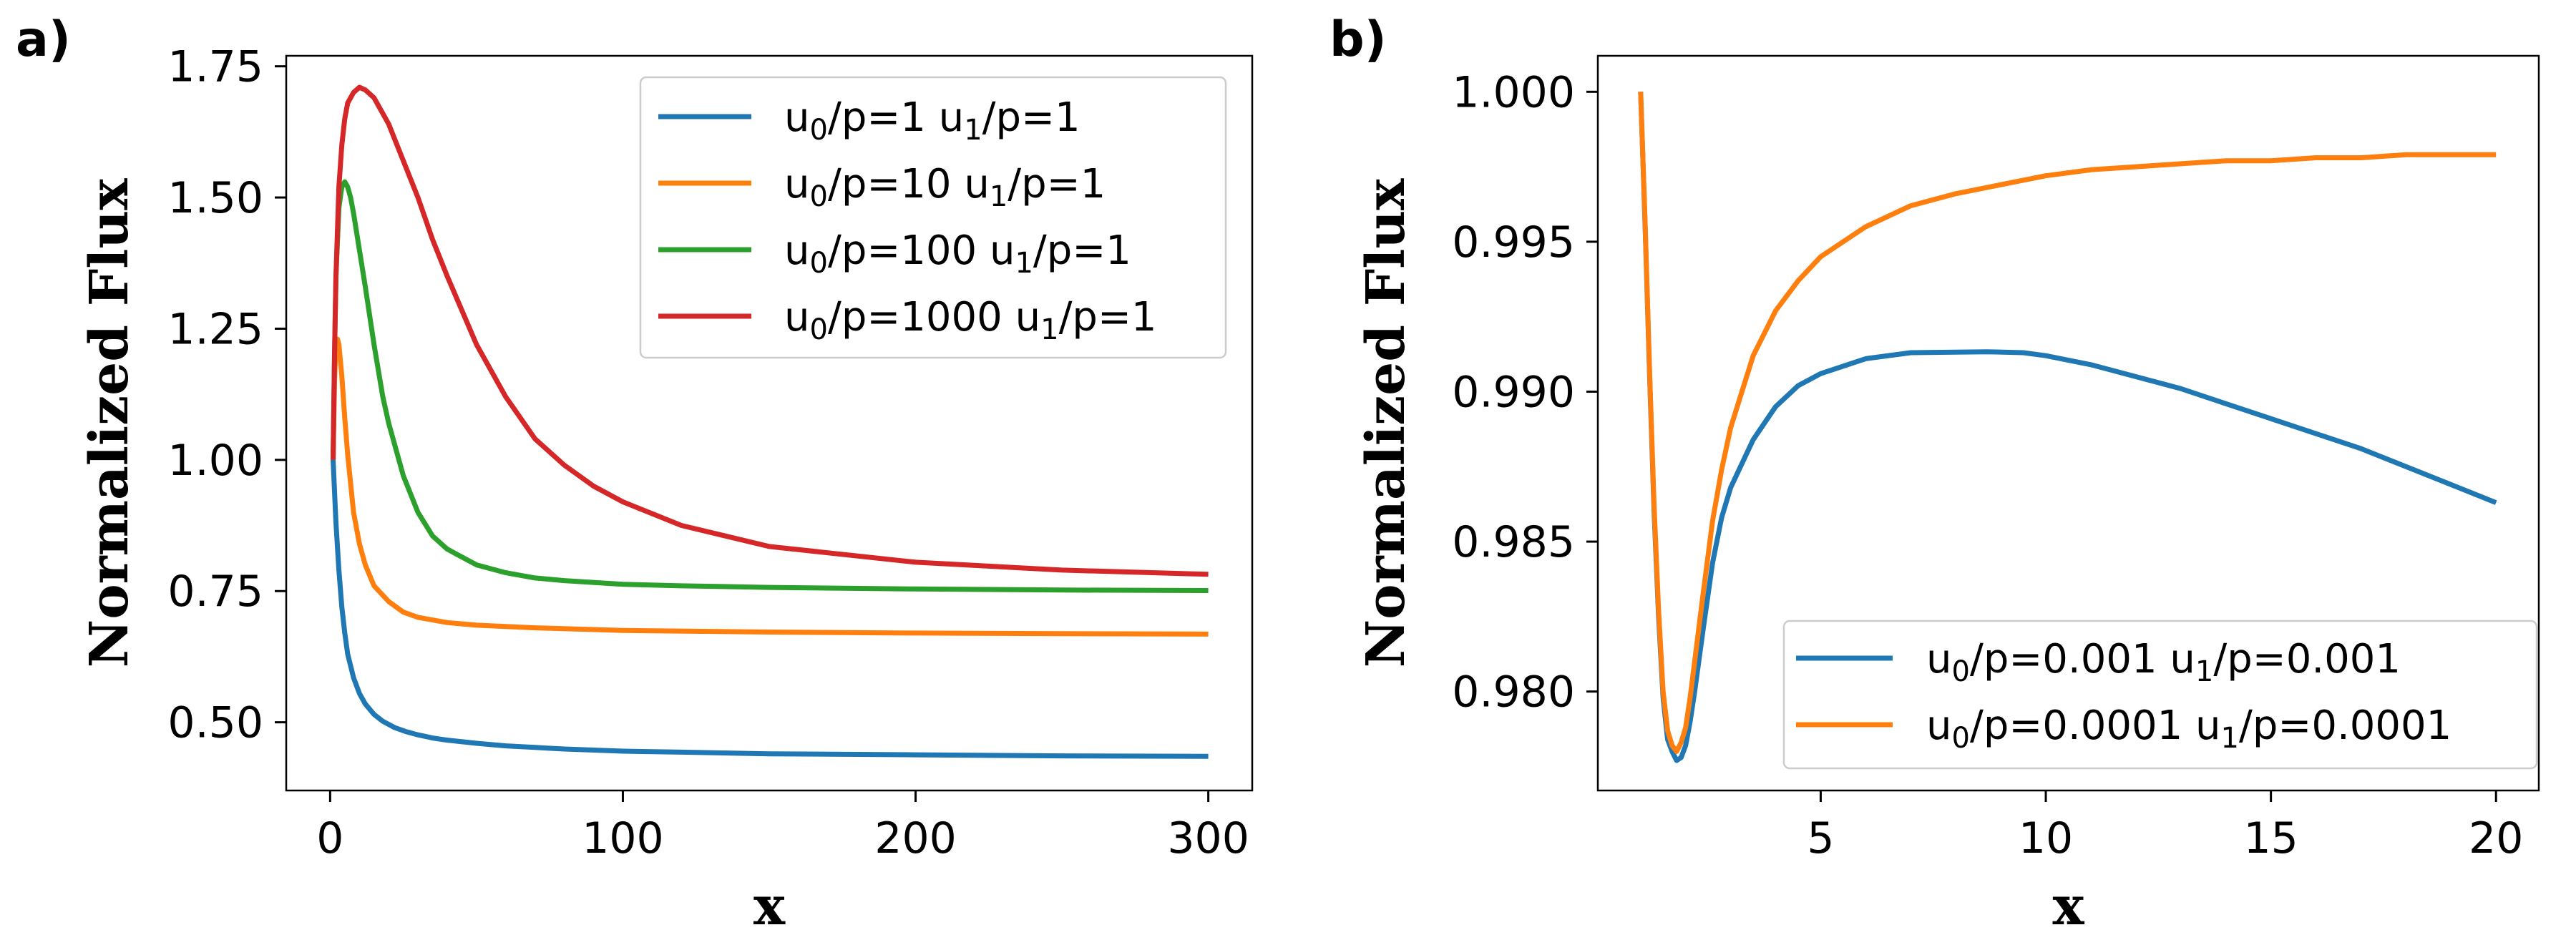 The width and height of the screenshot is (2576, 930). Describe the element at coordinates (1513, 542) in the screenshot. I see `y-tick-label: 0.985` at that location.